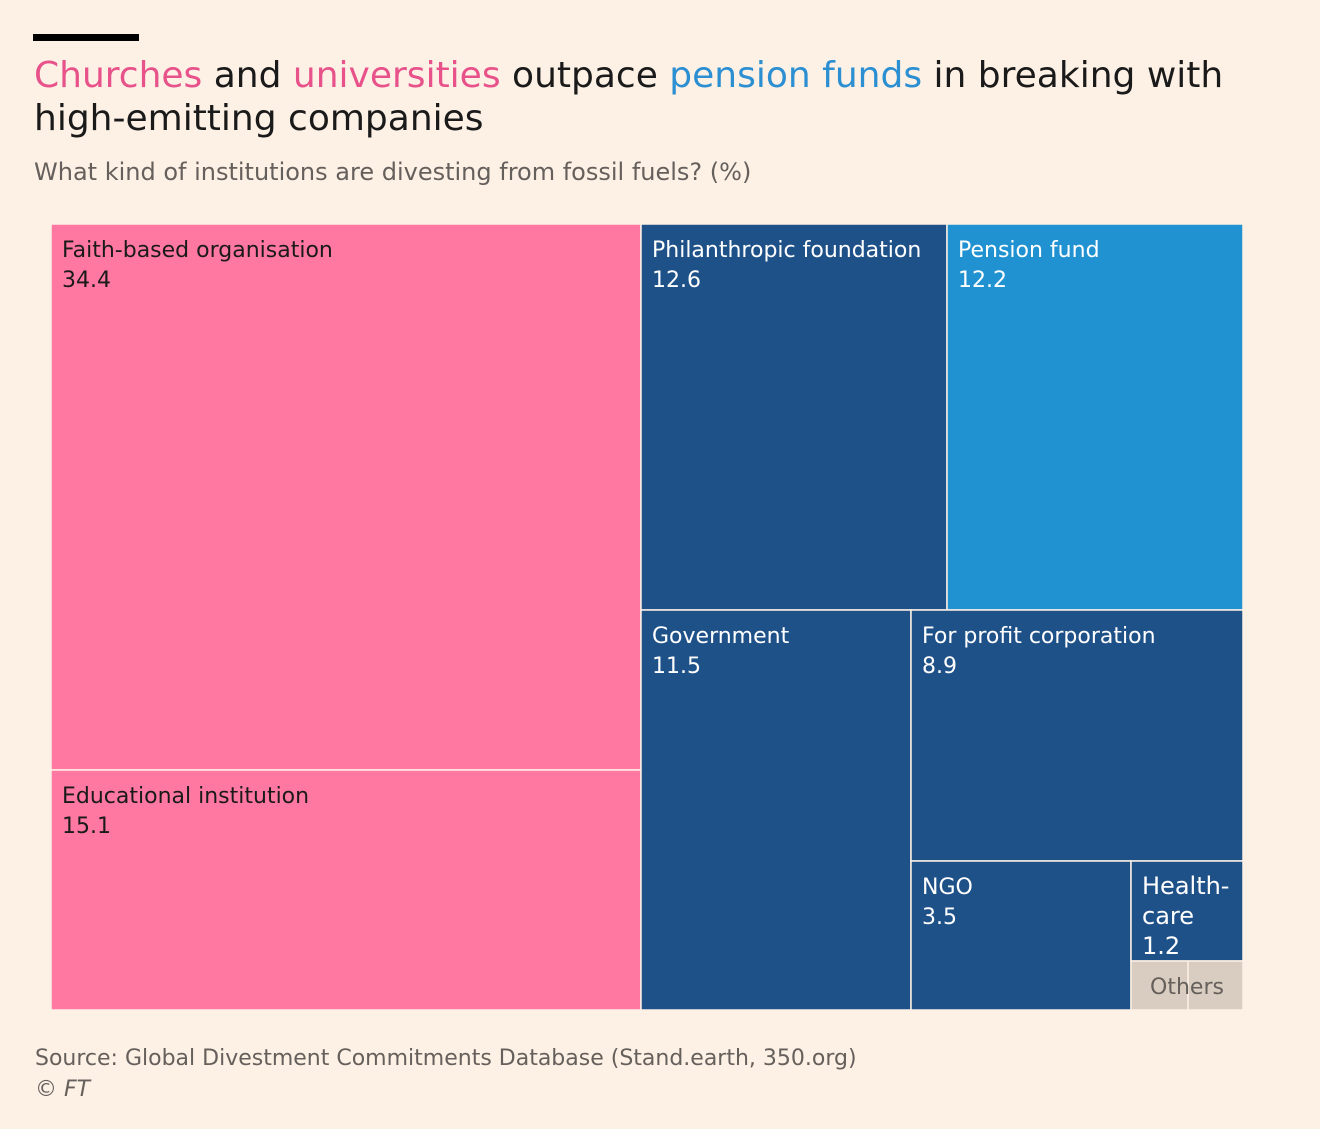 Image resolution: width=1320 pixels, height=1129 pixels. I want to click on tile-label-government: Government, so click(721, 636).